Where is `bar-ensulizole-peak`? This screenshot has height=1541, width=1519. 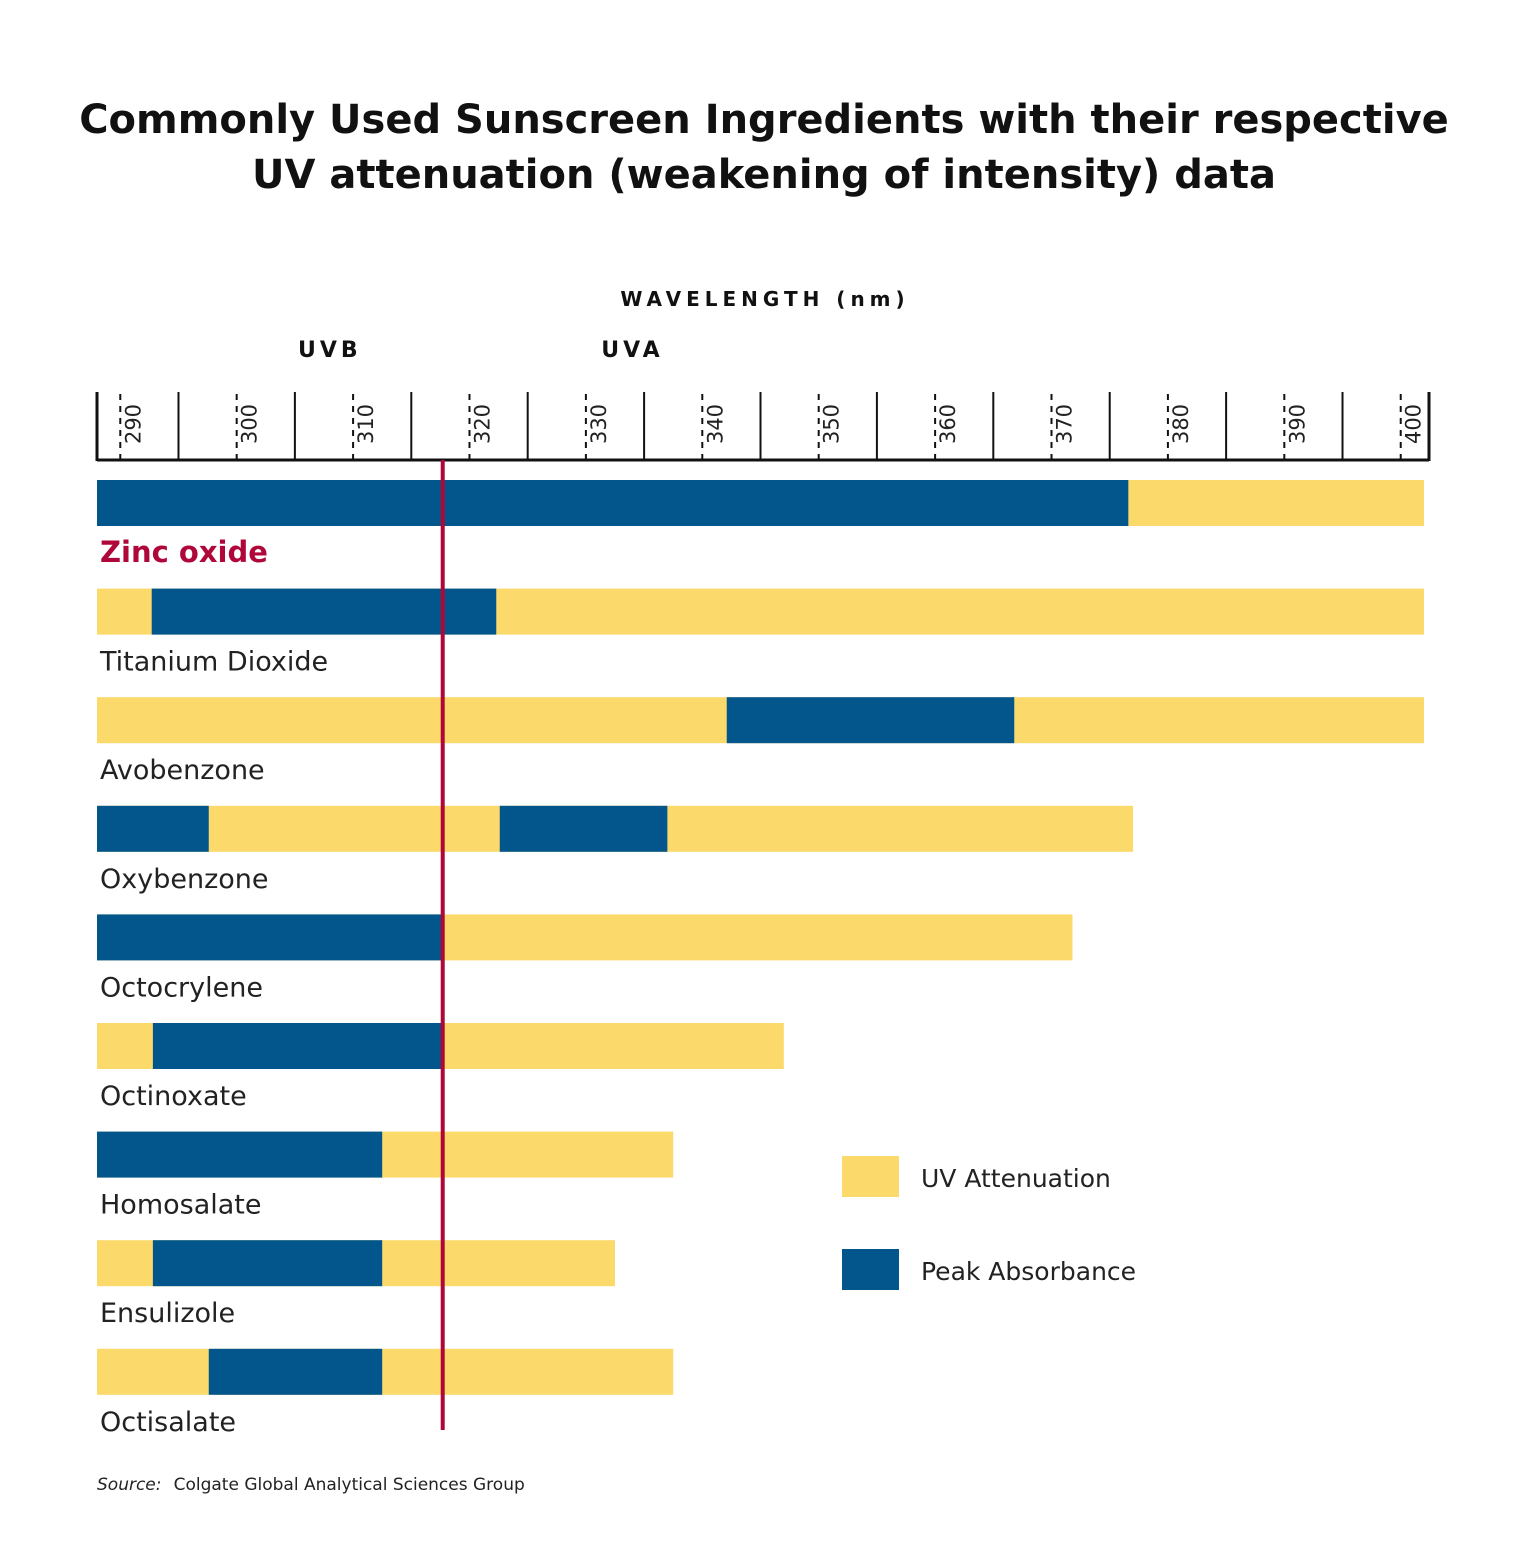 bar-ensulizole-peak is located at coordinates (267, 1263).